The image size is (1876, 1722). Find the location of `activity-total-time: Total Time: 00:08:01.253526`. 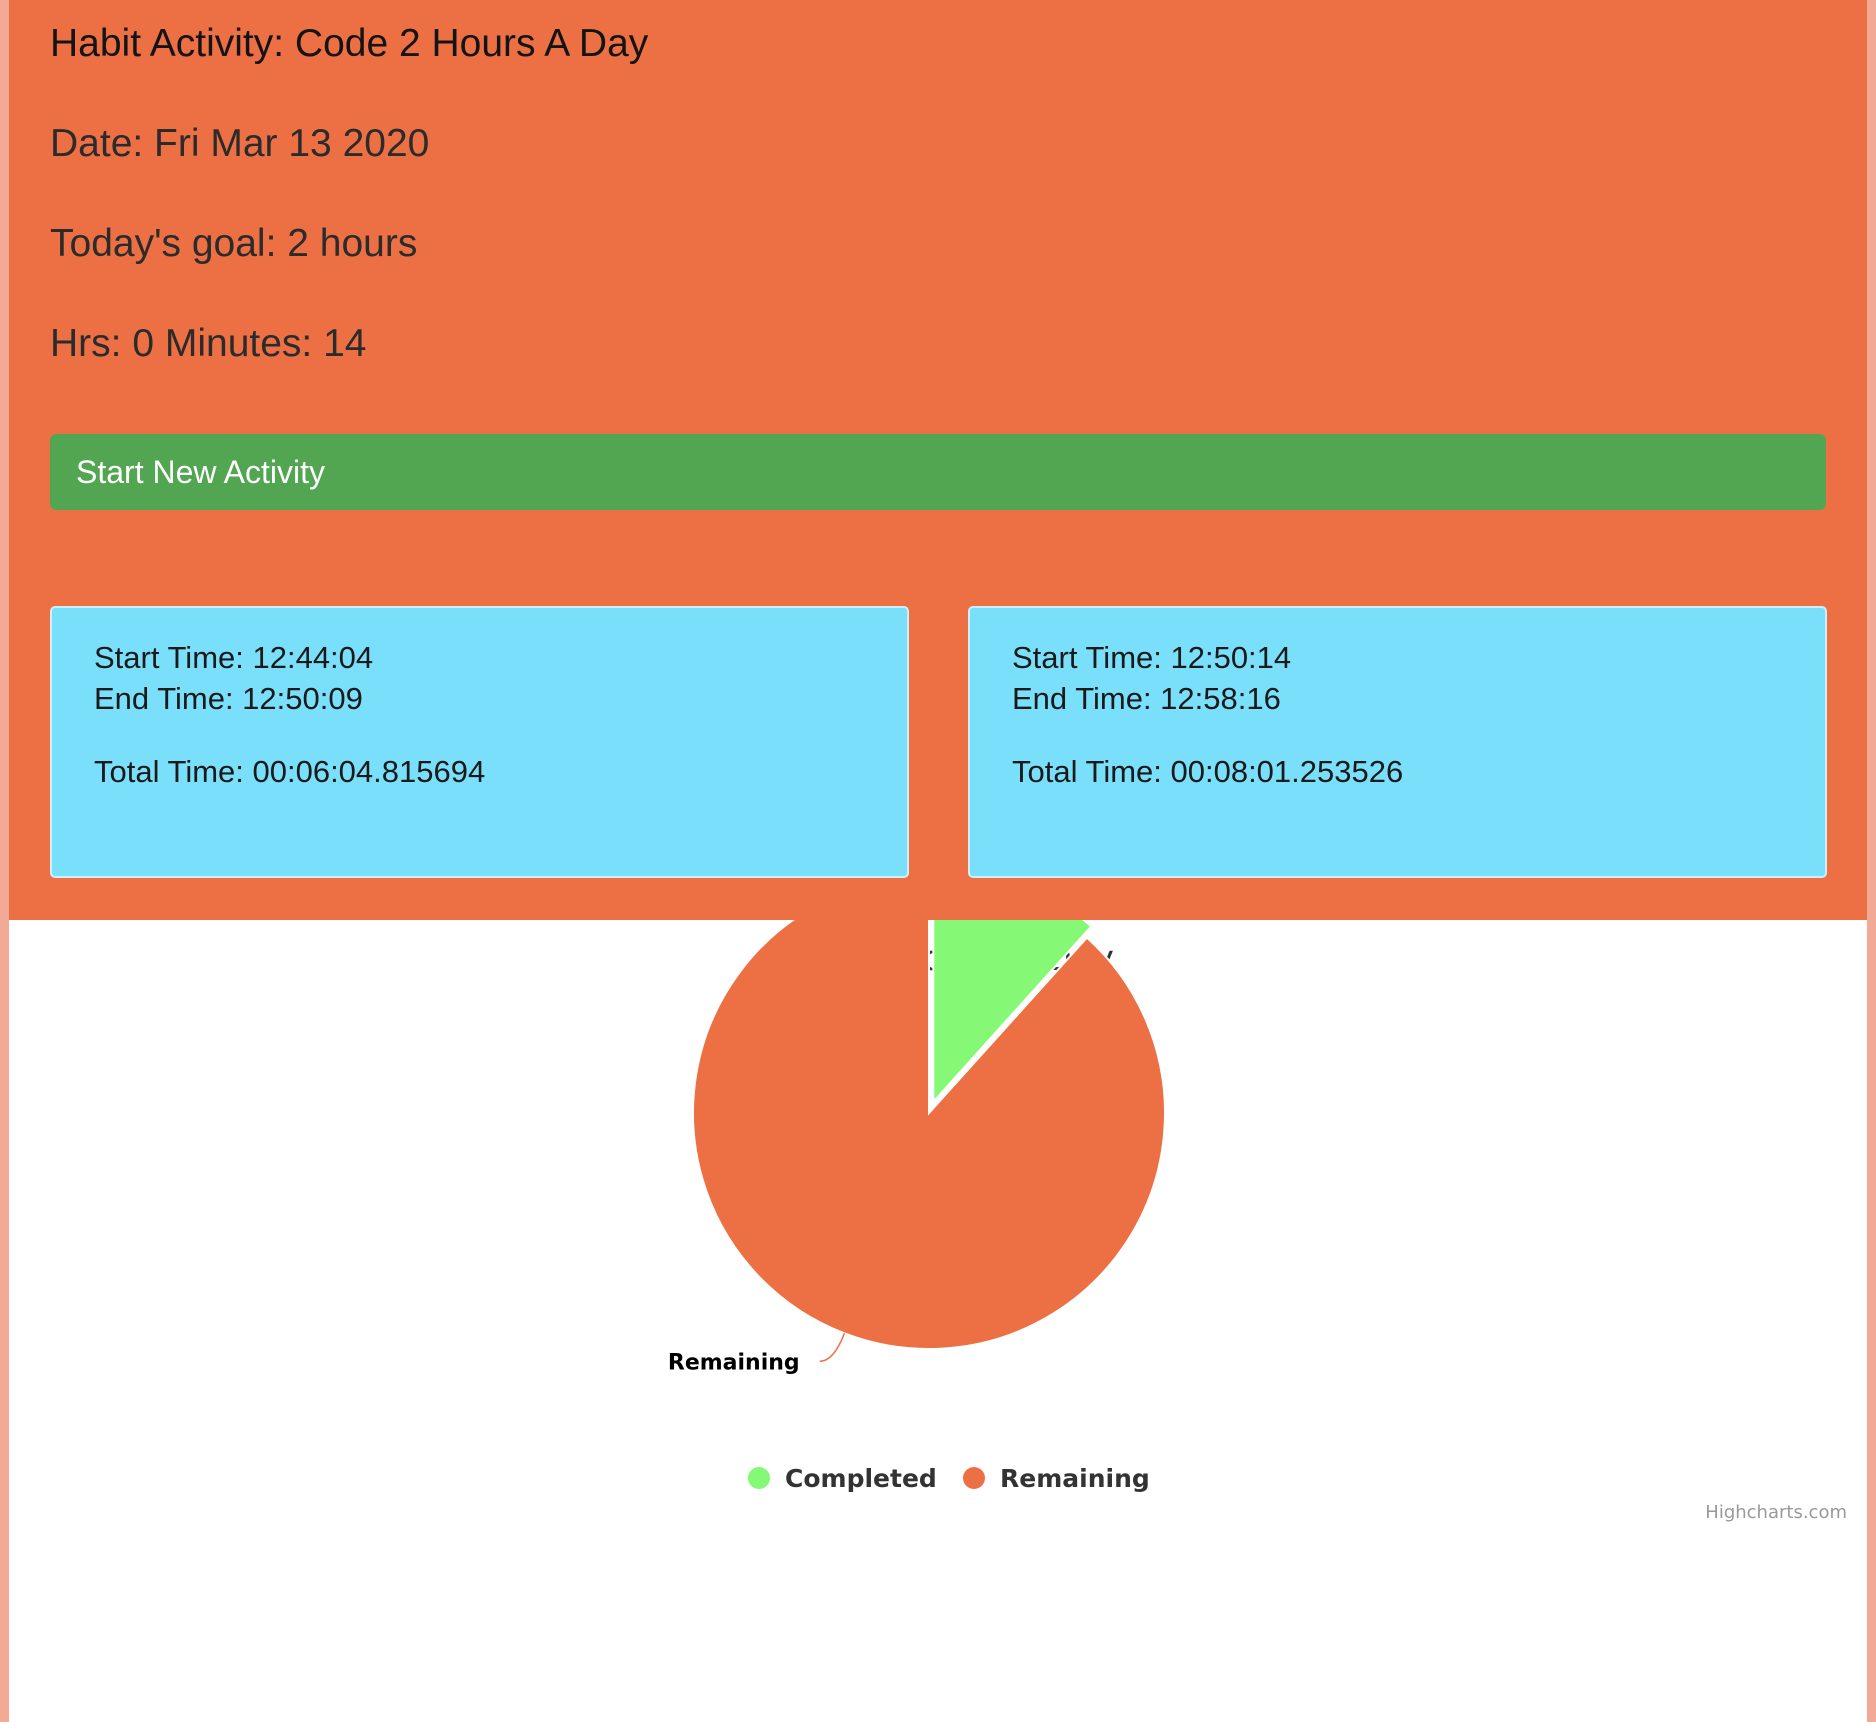

activity-total-time: Total Time: 00:08:01.253526 is located at coordinates (1208, 771).